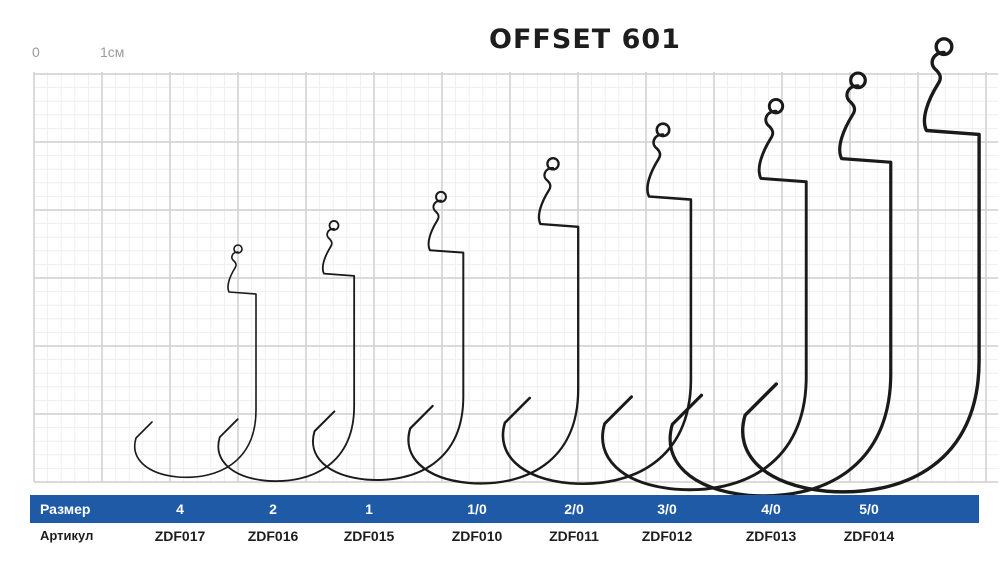 Image resolution: width=1000 pixels, height=573 pixels. I want to click on article-cell-zdf017: ZDF017, so click(180, 536).